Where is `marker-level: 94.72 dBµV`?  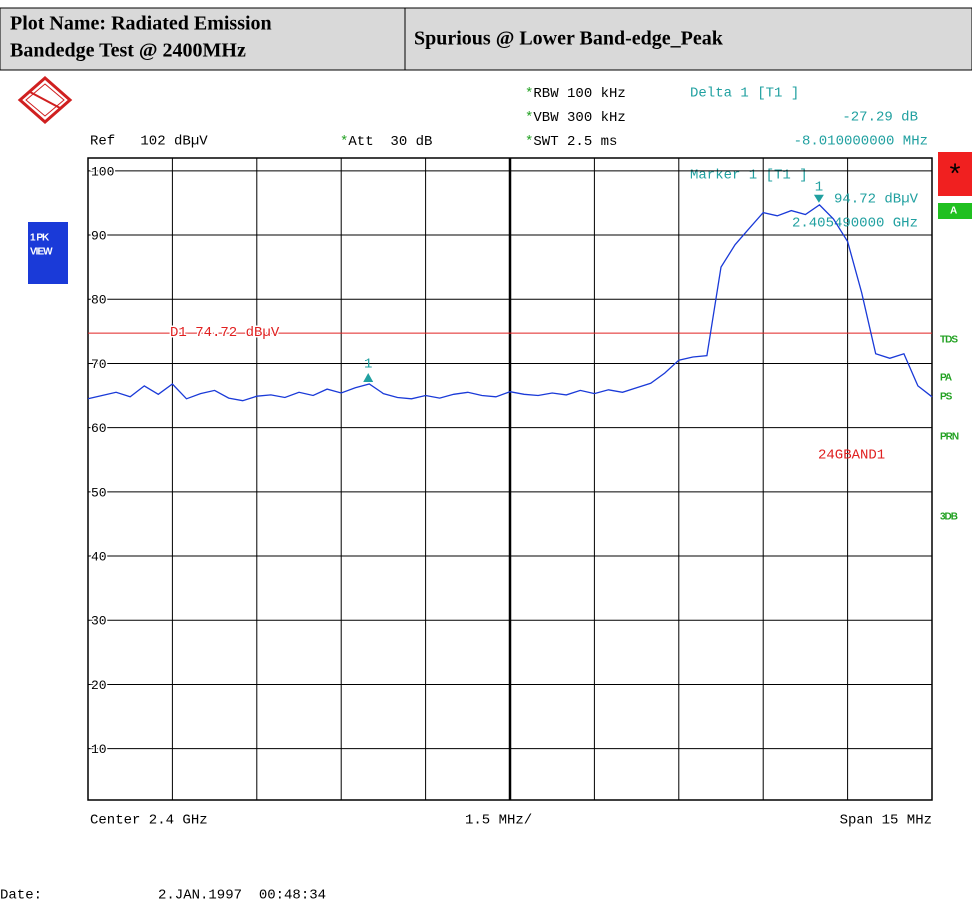 marker-level: 94.72 dBµV is located at coordinates (876, 200).